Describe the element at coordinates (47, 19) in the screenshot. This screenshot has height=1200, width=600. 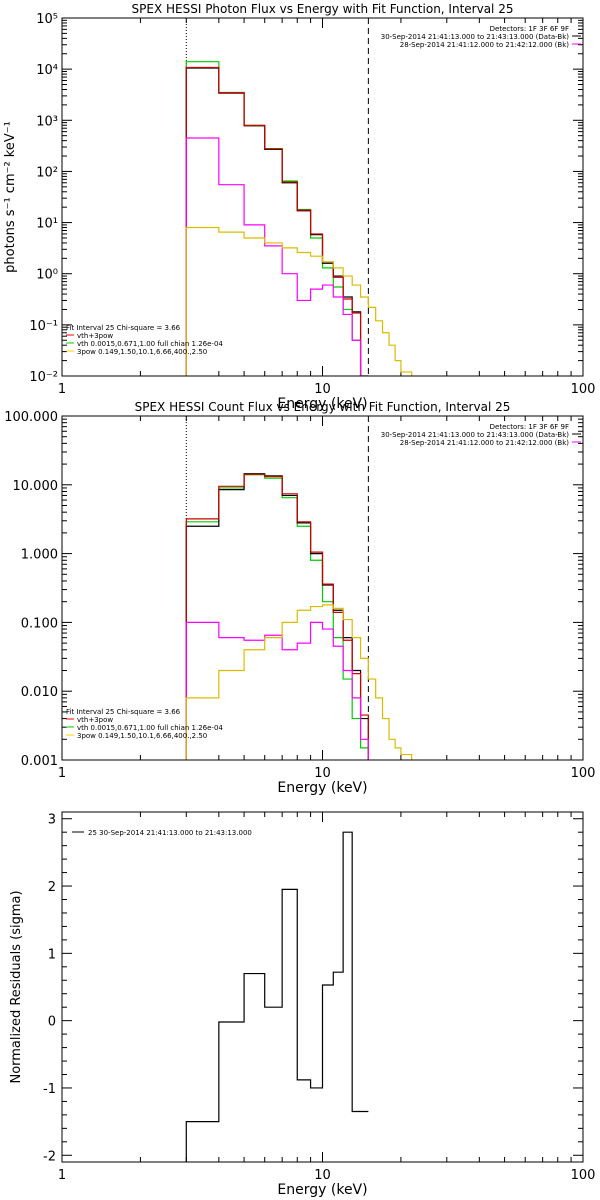
I see `y-tick-label: 10⁵` at that location.